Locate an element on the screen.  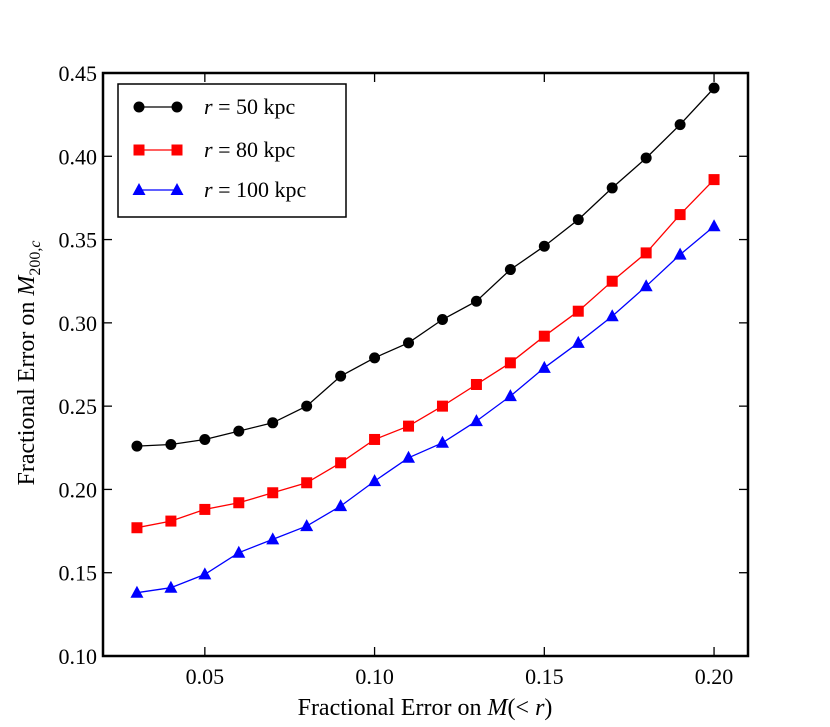
y-tick-label: 0.15 is located at coordinates (78, 573).